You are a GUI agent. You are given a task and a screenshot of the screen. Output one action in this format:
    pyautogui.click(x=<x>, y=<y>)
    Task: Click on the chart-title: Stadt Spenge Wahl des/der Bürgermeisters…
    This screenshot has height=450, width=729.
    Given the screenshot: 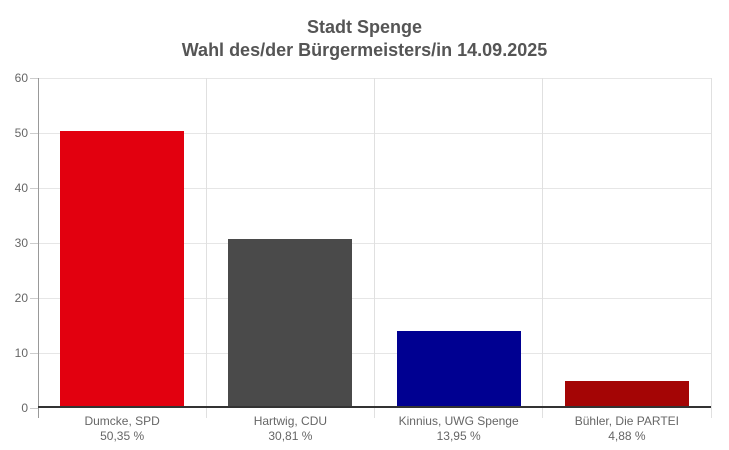 What is the action you would take?
    pyautogui.click(x=364, y=39)
    